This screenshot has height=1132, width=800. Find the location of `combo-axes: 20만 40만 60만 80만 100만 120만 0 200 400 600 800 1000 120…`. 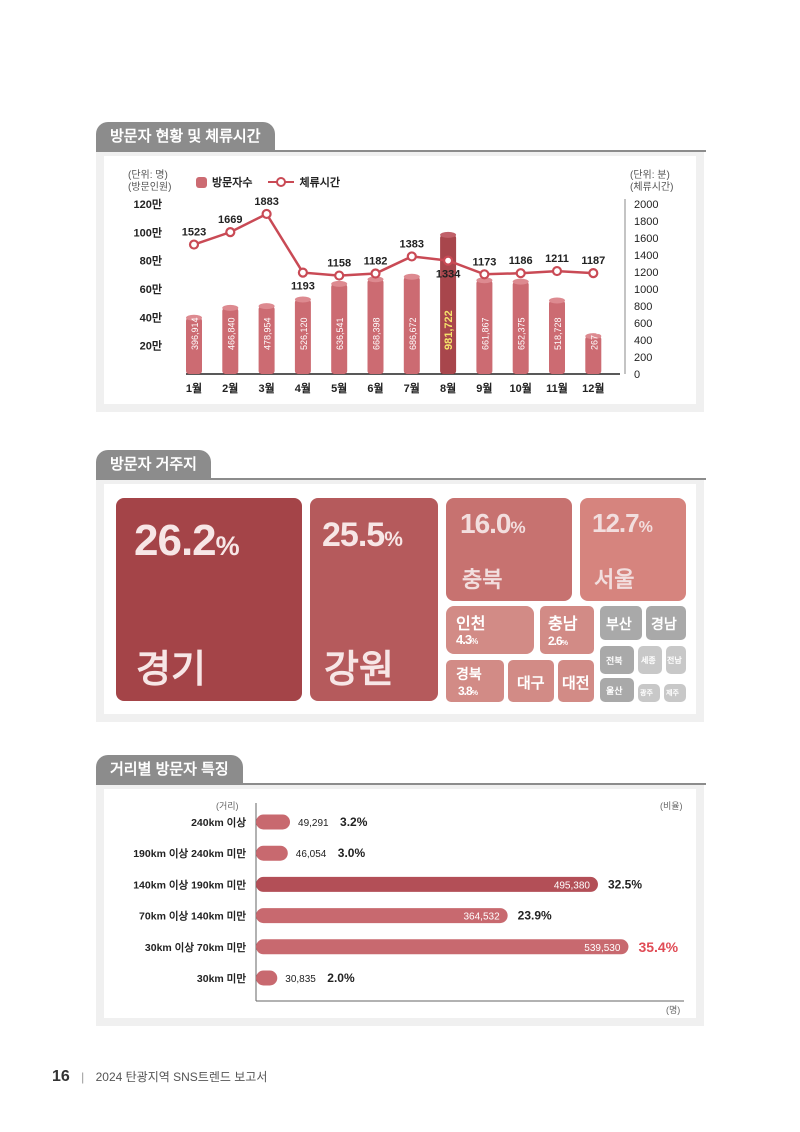

combo-axes: 20만 40만 60만 80만 100만 120만 0 200 400 600 800 1000 120… is located at coordinates (396, 296).